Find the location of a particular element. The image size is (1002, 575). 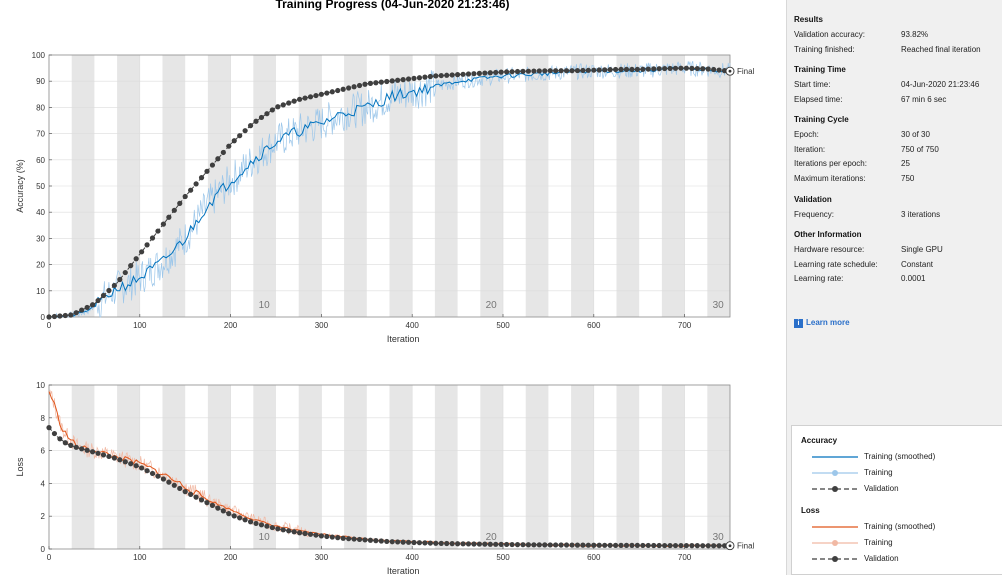

y-tick-label: 90 is located at coordinates (40, 81).